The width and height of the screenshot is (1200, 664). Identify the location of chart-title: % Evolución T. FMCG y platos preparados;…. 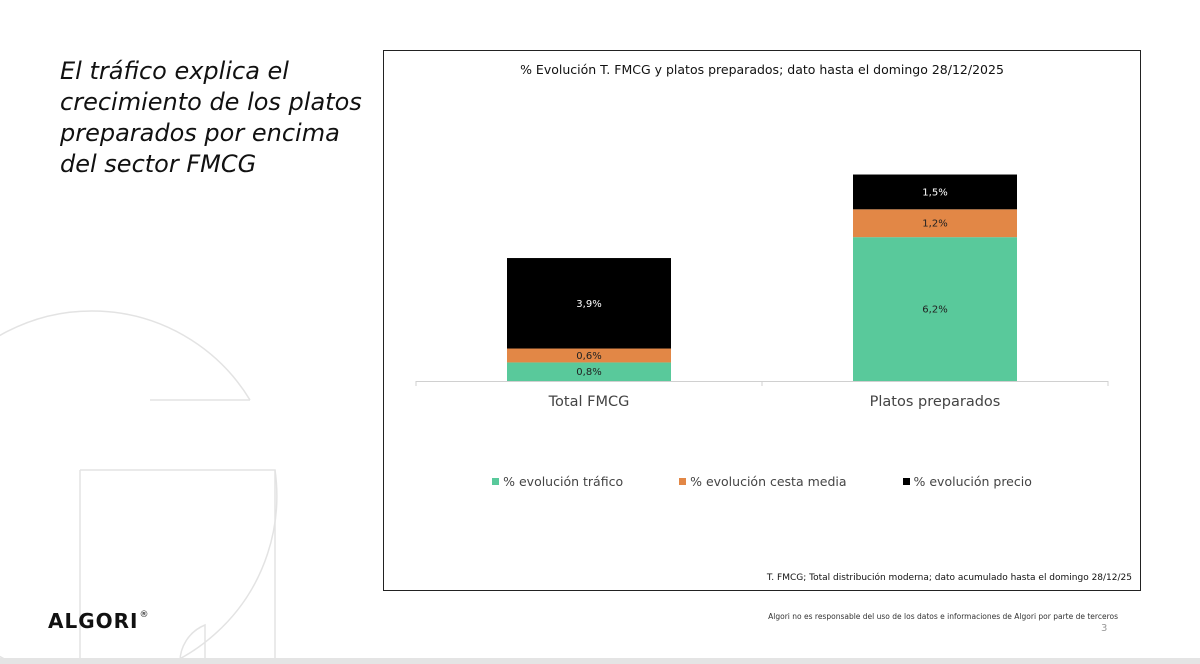
(762, 69).